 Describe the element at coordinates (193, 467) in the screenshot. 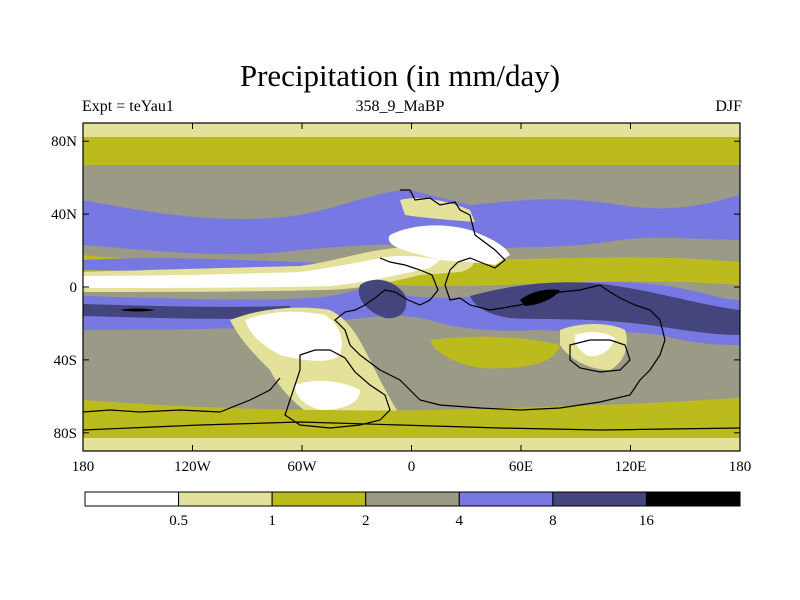

I see `x-tick-label: 120W` at that location.